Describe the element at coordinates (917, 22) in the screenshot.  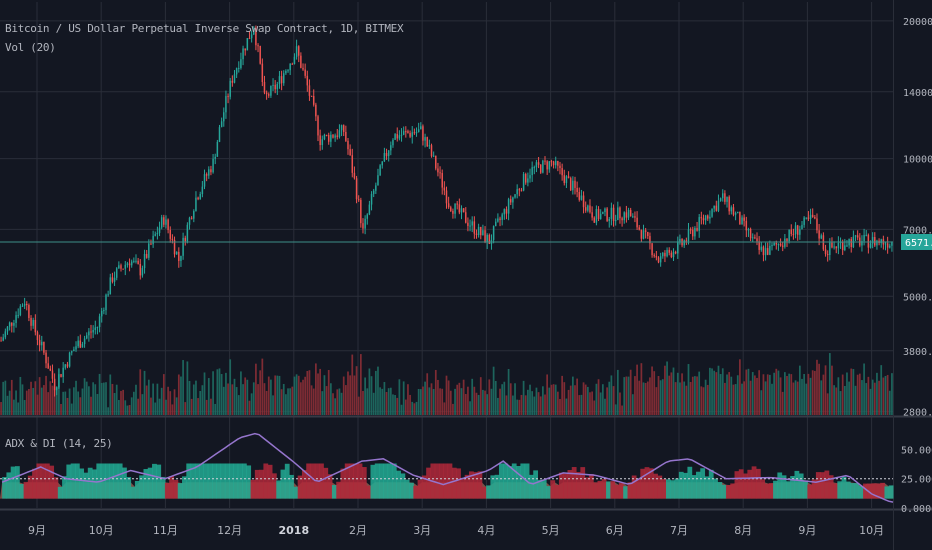
I see `price-tick-label: 20000.0` at that location.